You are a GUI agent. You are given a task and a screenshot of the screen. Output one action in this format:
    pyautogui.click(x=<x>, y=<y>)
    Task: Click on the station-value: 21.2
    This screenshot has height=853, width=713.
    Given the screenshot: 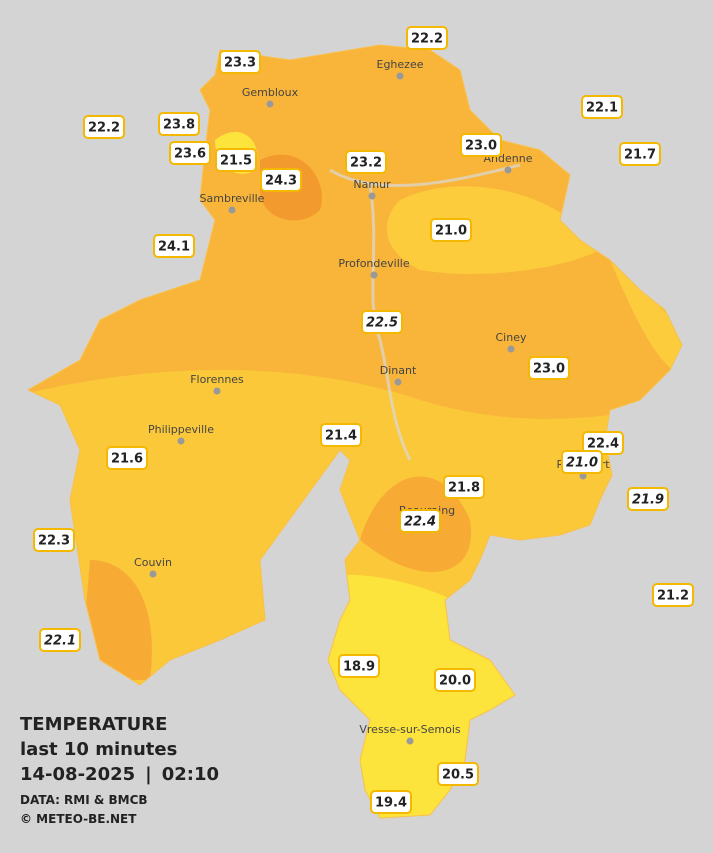 What is the action you would take?
    pyautogui.click(x=673, y=596)
    